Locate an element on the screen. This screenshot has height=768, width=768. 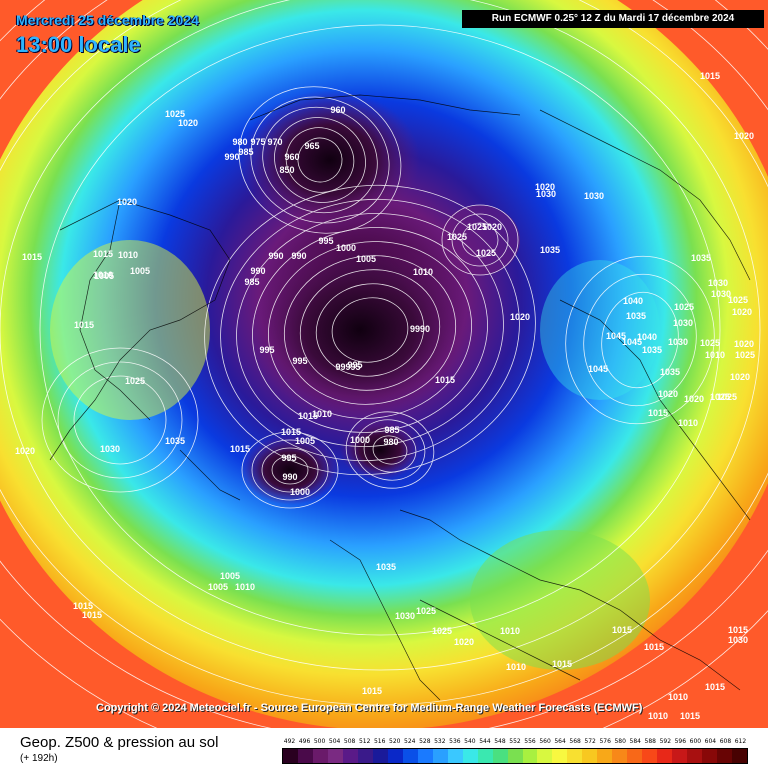
scale-label: 520 is located at coordinates (395, 741).